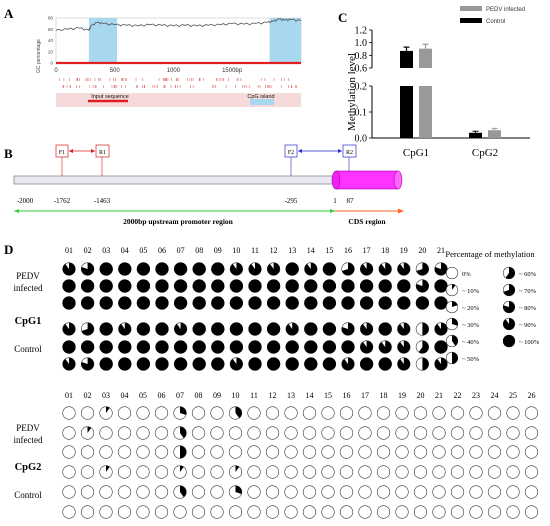 The height and width of the screenshot is (526, 550). I want to click on cpg2-r3-c20-circle, so click(420, 452).